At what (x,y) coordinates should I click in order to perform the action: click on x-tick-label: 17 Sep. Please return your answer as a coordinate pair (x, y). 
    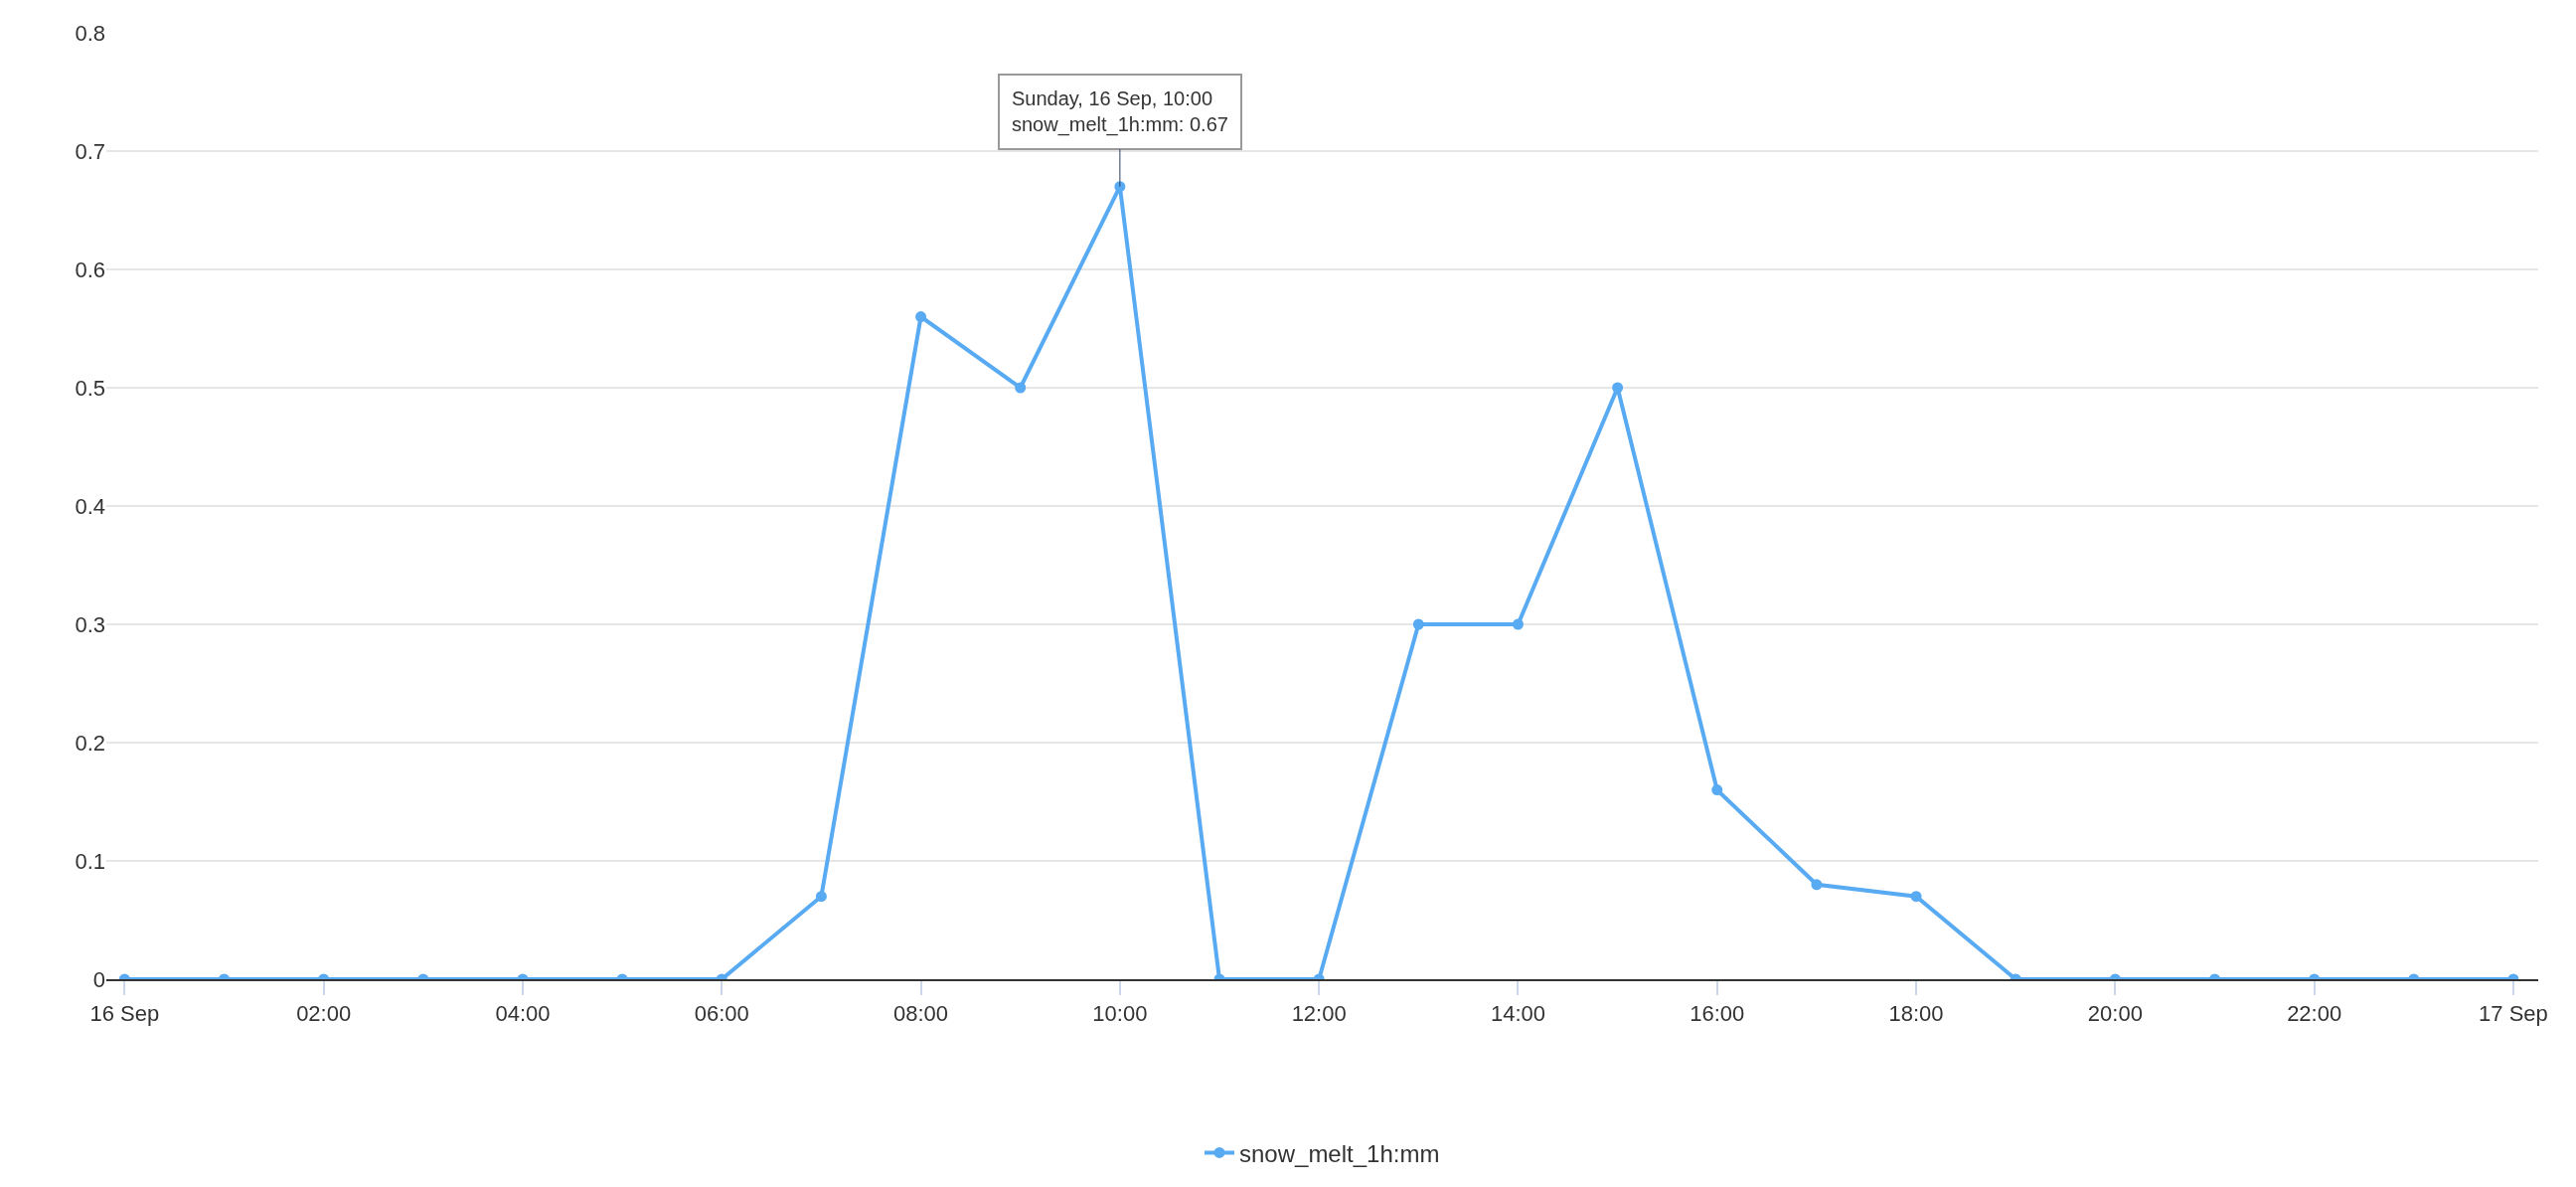
    Looking at the image, I should click on (2513, 1014).